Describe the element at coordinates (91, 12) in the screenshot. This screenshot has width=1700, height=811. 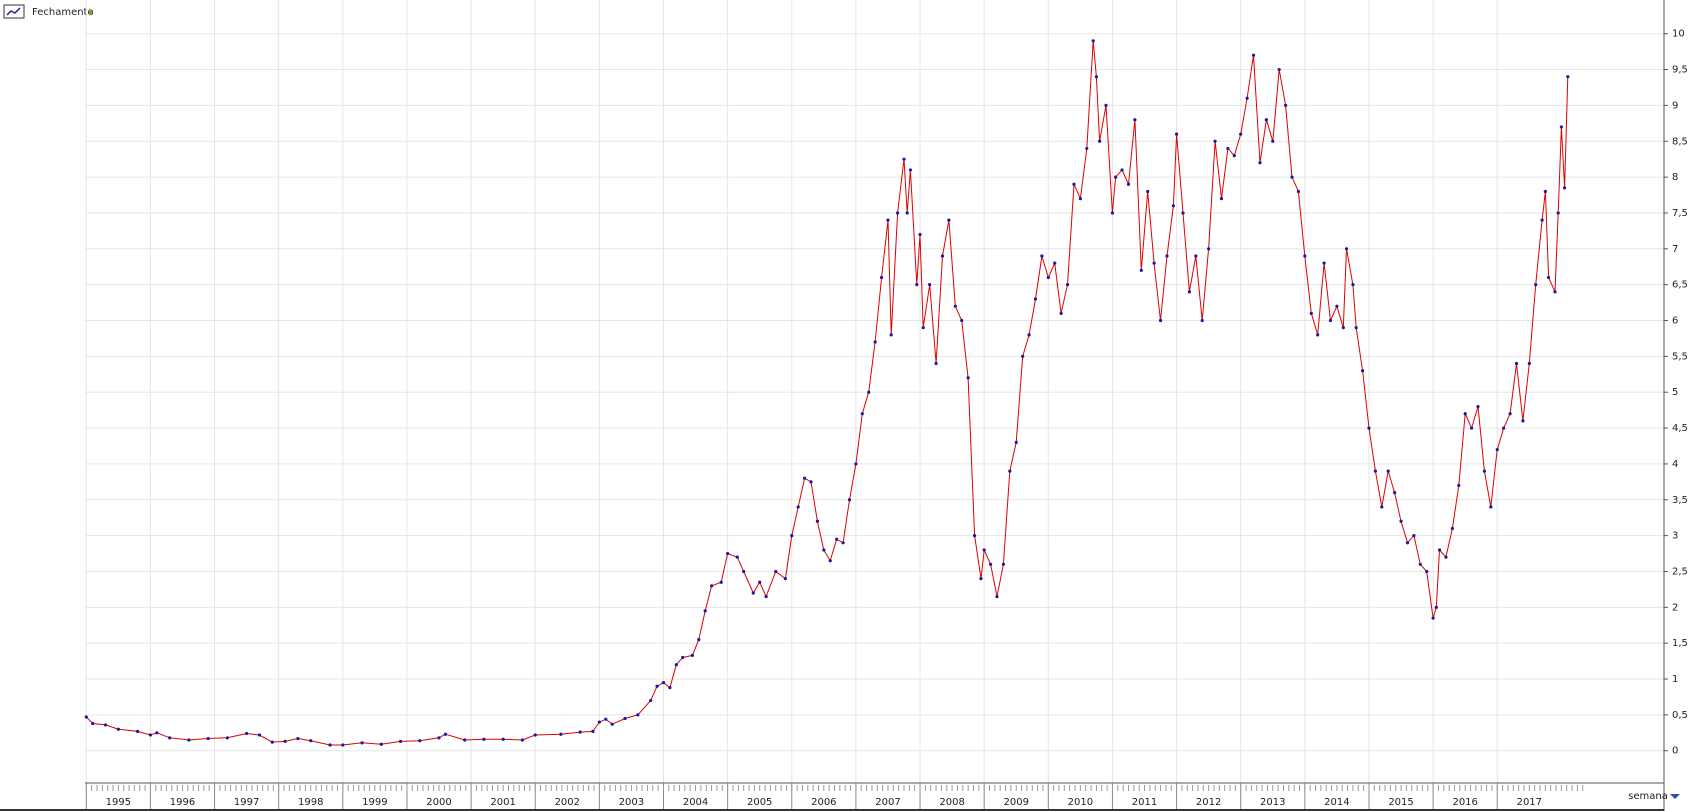
I see `legend-arrow` at that location.